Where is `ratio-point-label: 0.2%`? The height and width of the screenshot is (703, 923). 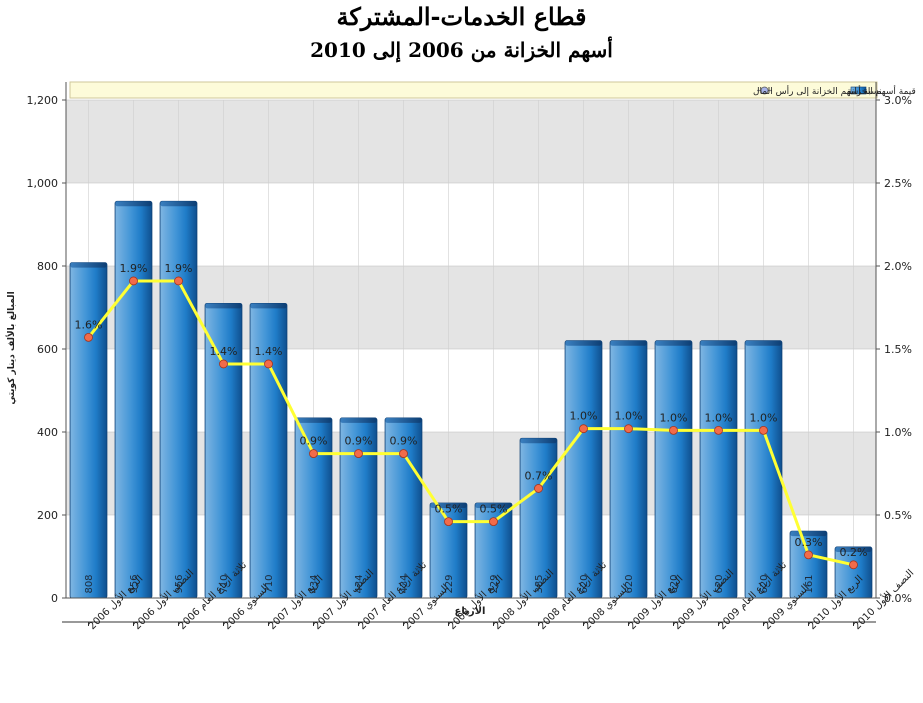 ratio-point-label: 0.2% is located at coordinates (854, 552).